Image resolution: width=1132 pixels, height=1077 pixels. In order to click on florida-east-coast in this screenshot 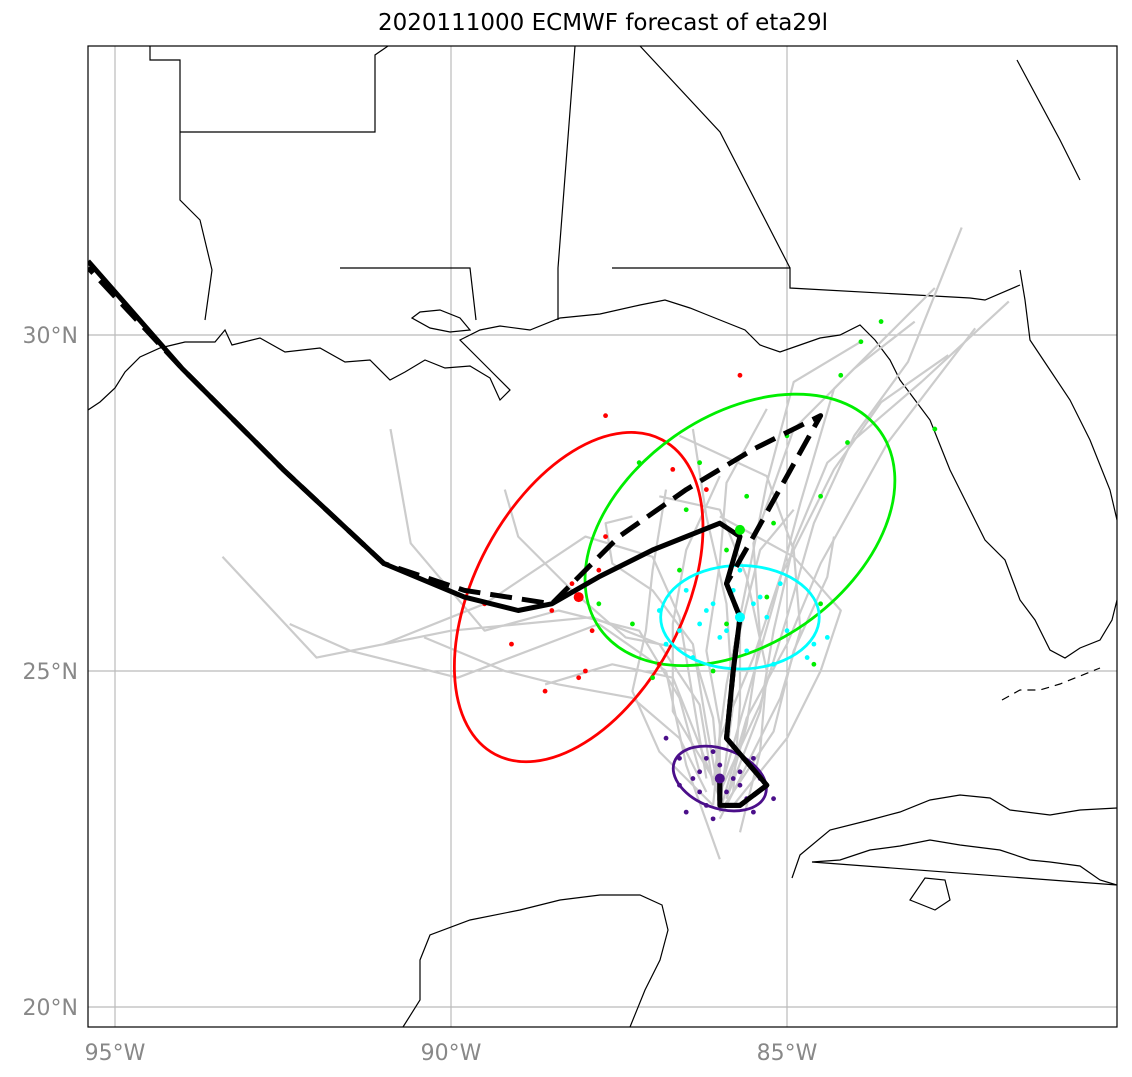, I will do `click(1068, 395)`.